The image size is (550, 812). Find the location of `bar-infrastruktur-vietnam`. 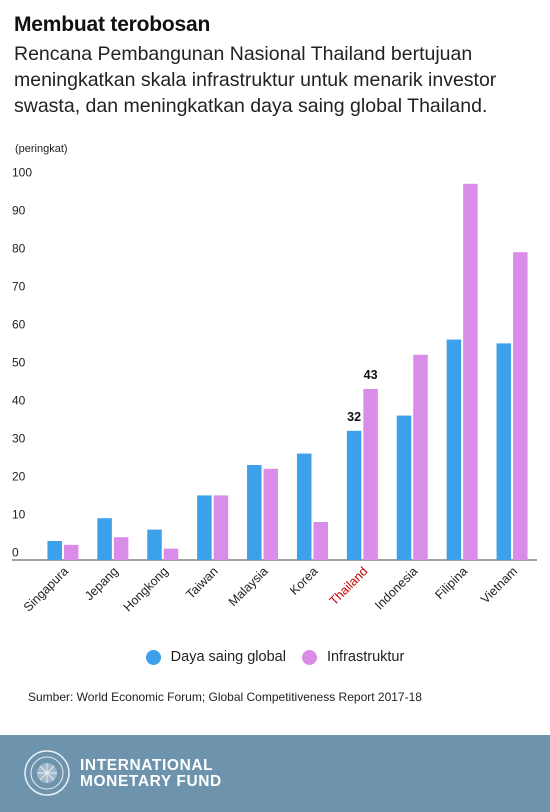

bar-infrastruktur-vietnam is located at coordinates (520, 406).